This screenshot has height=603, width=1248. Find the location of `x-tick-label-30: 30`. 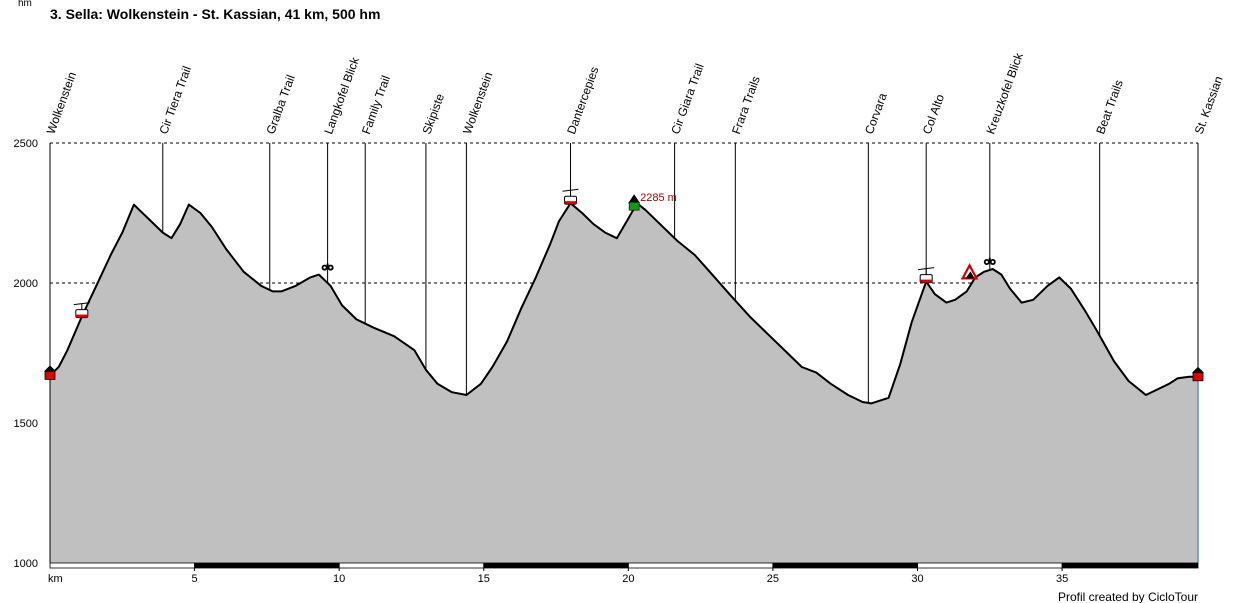

x-tick-label-30: 30 is located at coordinates (917, 579).